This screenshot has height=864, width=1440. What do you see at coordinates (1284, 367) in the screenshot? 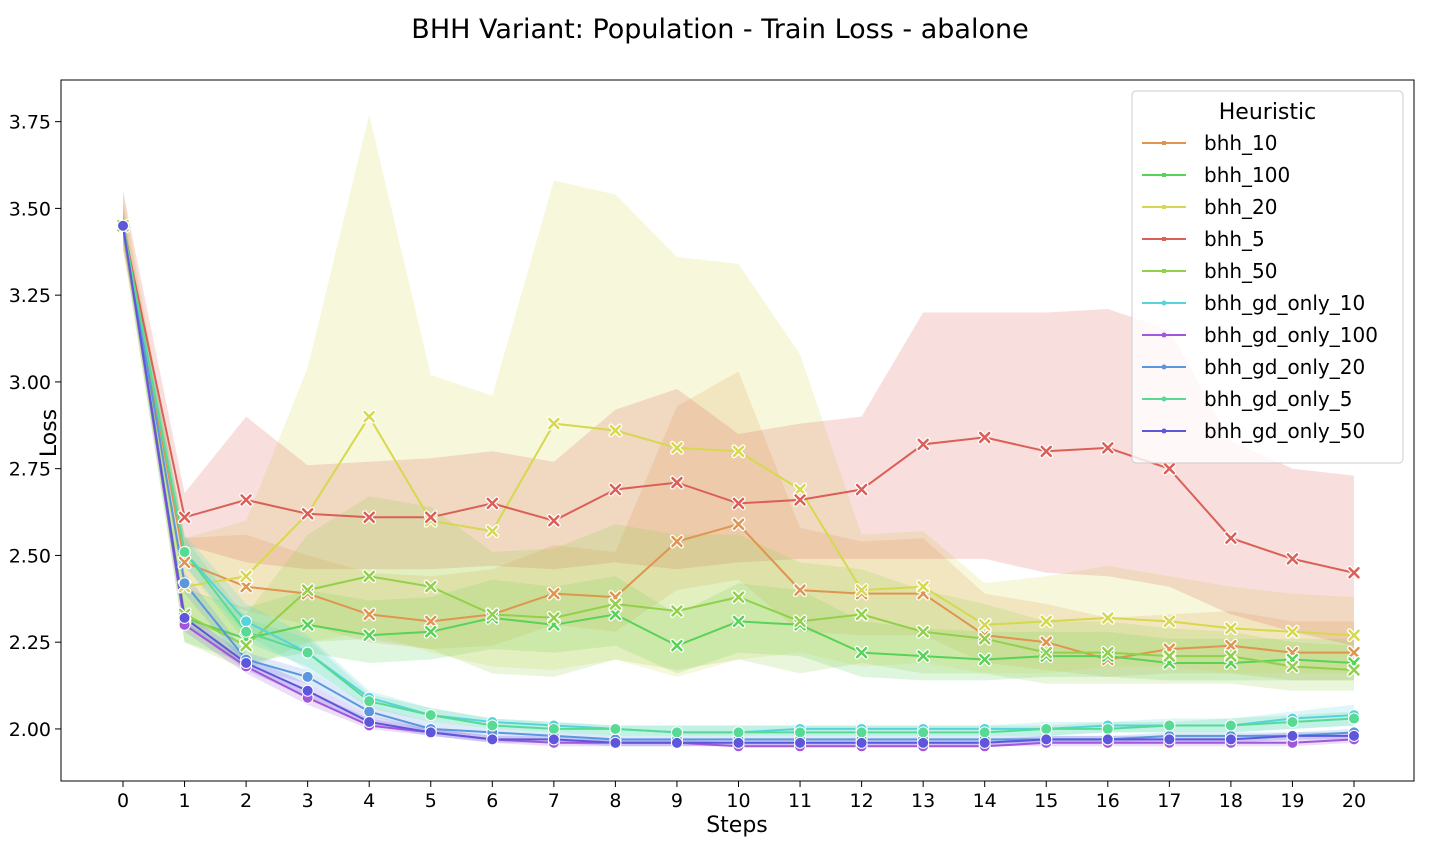
I see `legend-label: bhh_gd_only_20` at bounding box center [1284, 367].